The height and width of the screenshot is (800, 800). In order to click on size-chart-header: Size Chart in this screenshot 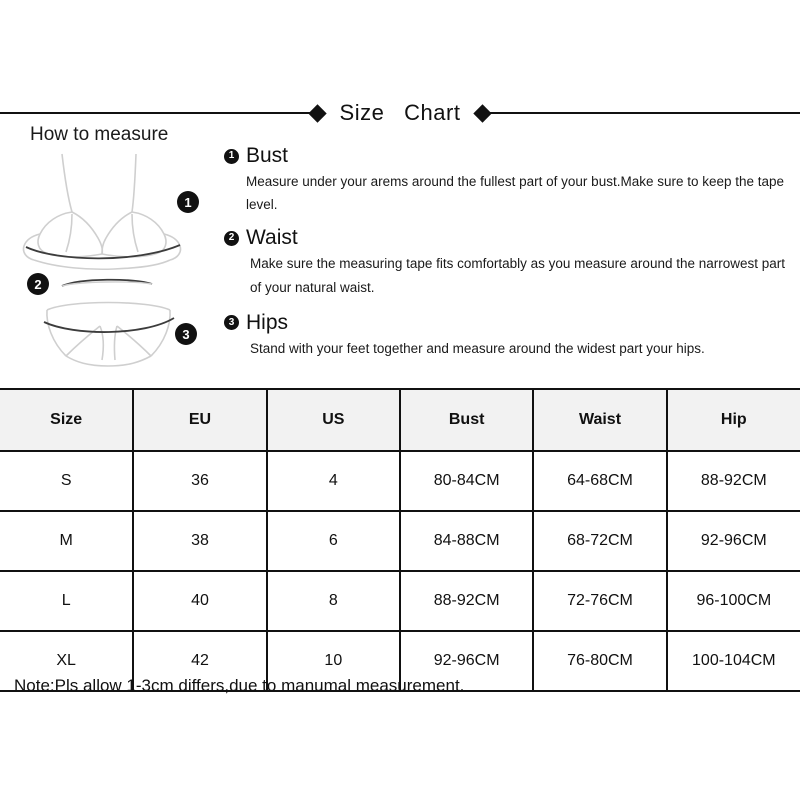, I will do `click(400, 113)`.